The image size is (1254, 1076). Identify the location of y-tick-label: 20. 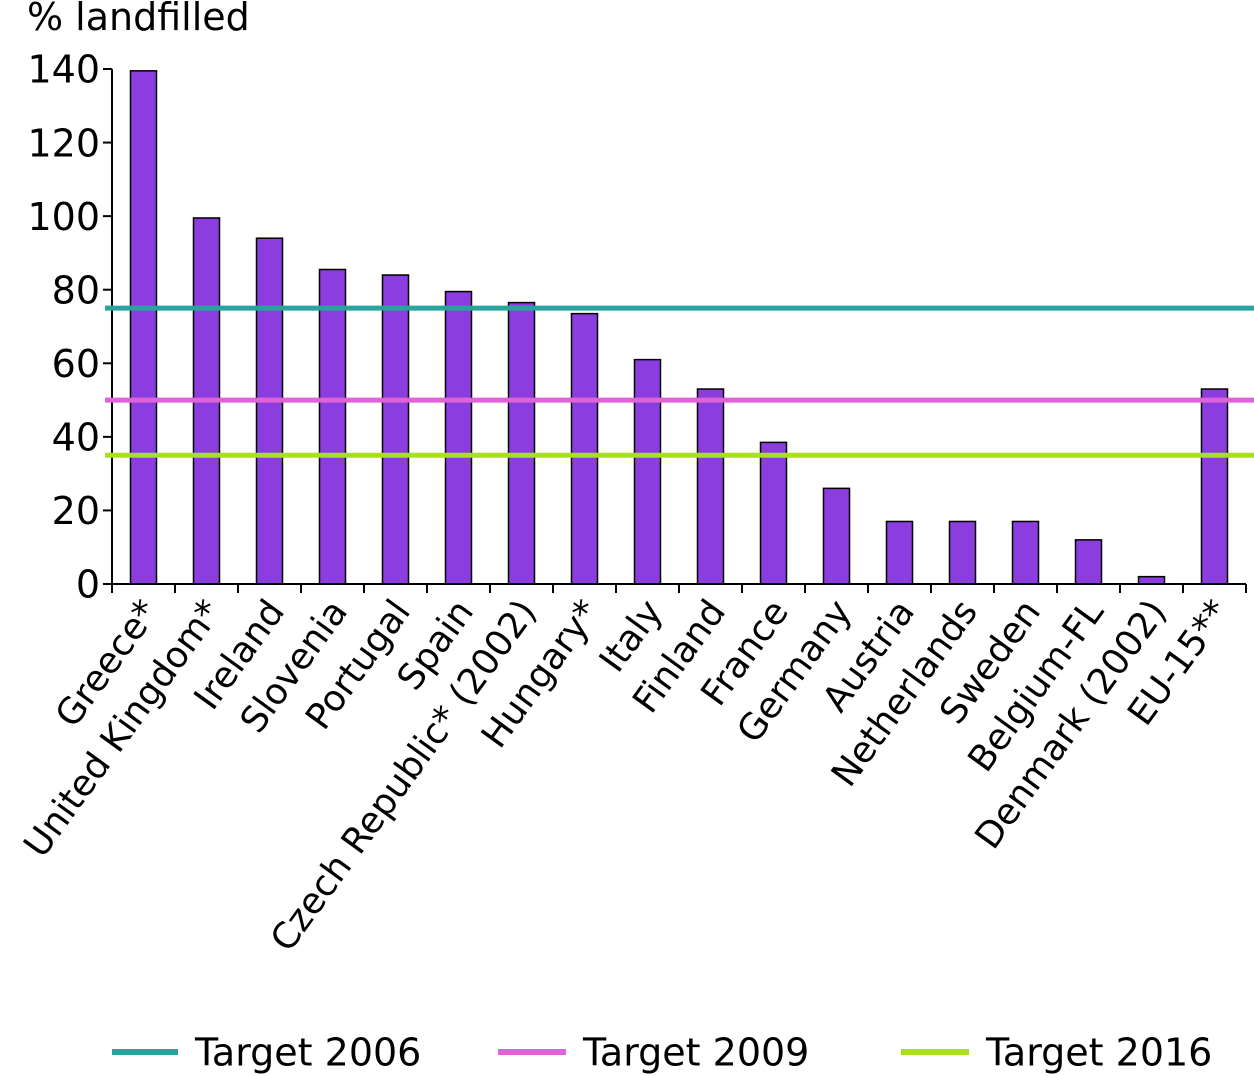
(76, 511).